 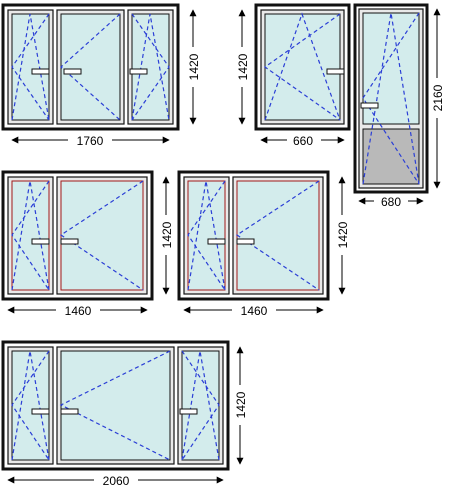 I want to click on window-660x1420: 660 1420, so click(x=292, y=75).